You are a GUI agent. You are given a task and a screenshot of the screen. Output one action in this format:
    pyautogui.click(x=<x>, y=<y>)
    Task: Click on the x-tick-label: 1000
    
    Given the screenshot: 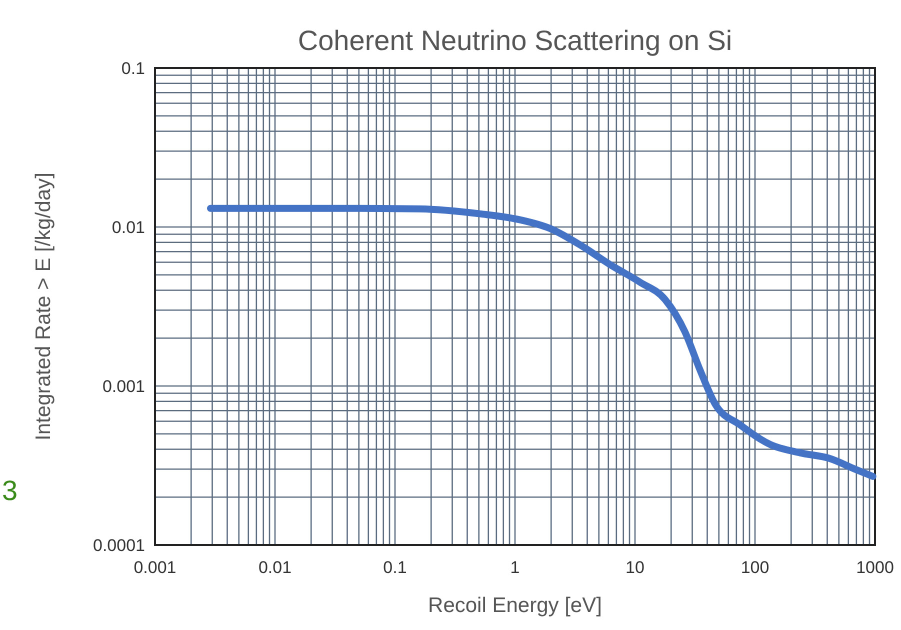 What is the action you would take?
    pyautogui.click(x=875, y=567)
    